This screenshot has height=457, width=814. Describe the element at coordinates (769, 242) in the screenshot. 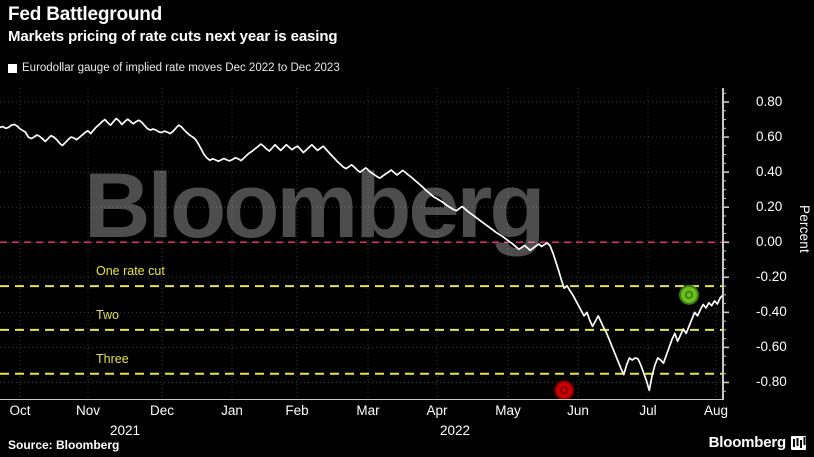

I see `y-tick-label: 0.00` at that location.